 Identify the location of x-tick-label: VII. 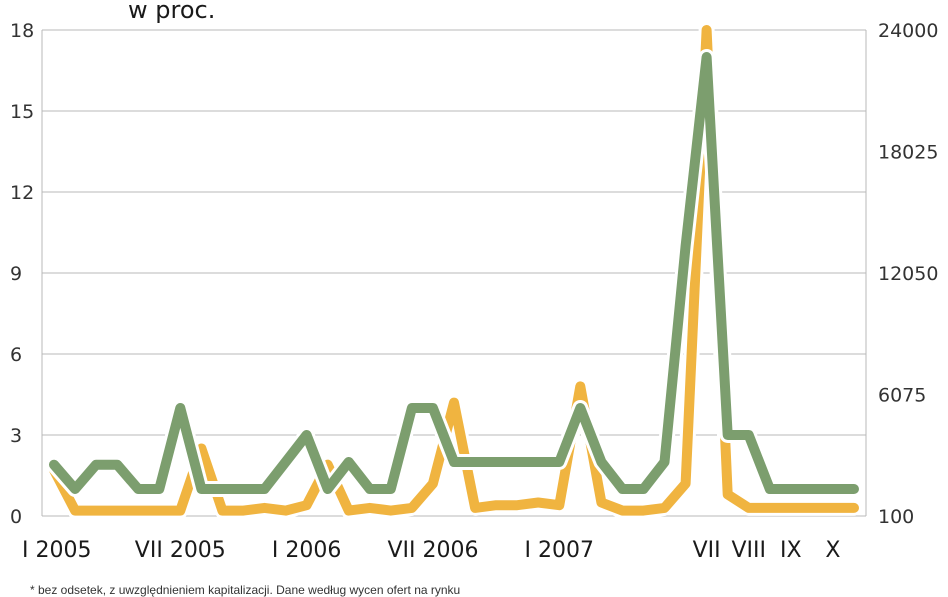
(707, 550).